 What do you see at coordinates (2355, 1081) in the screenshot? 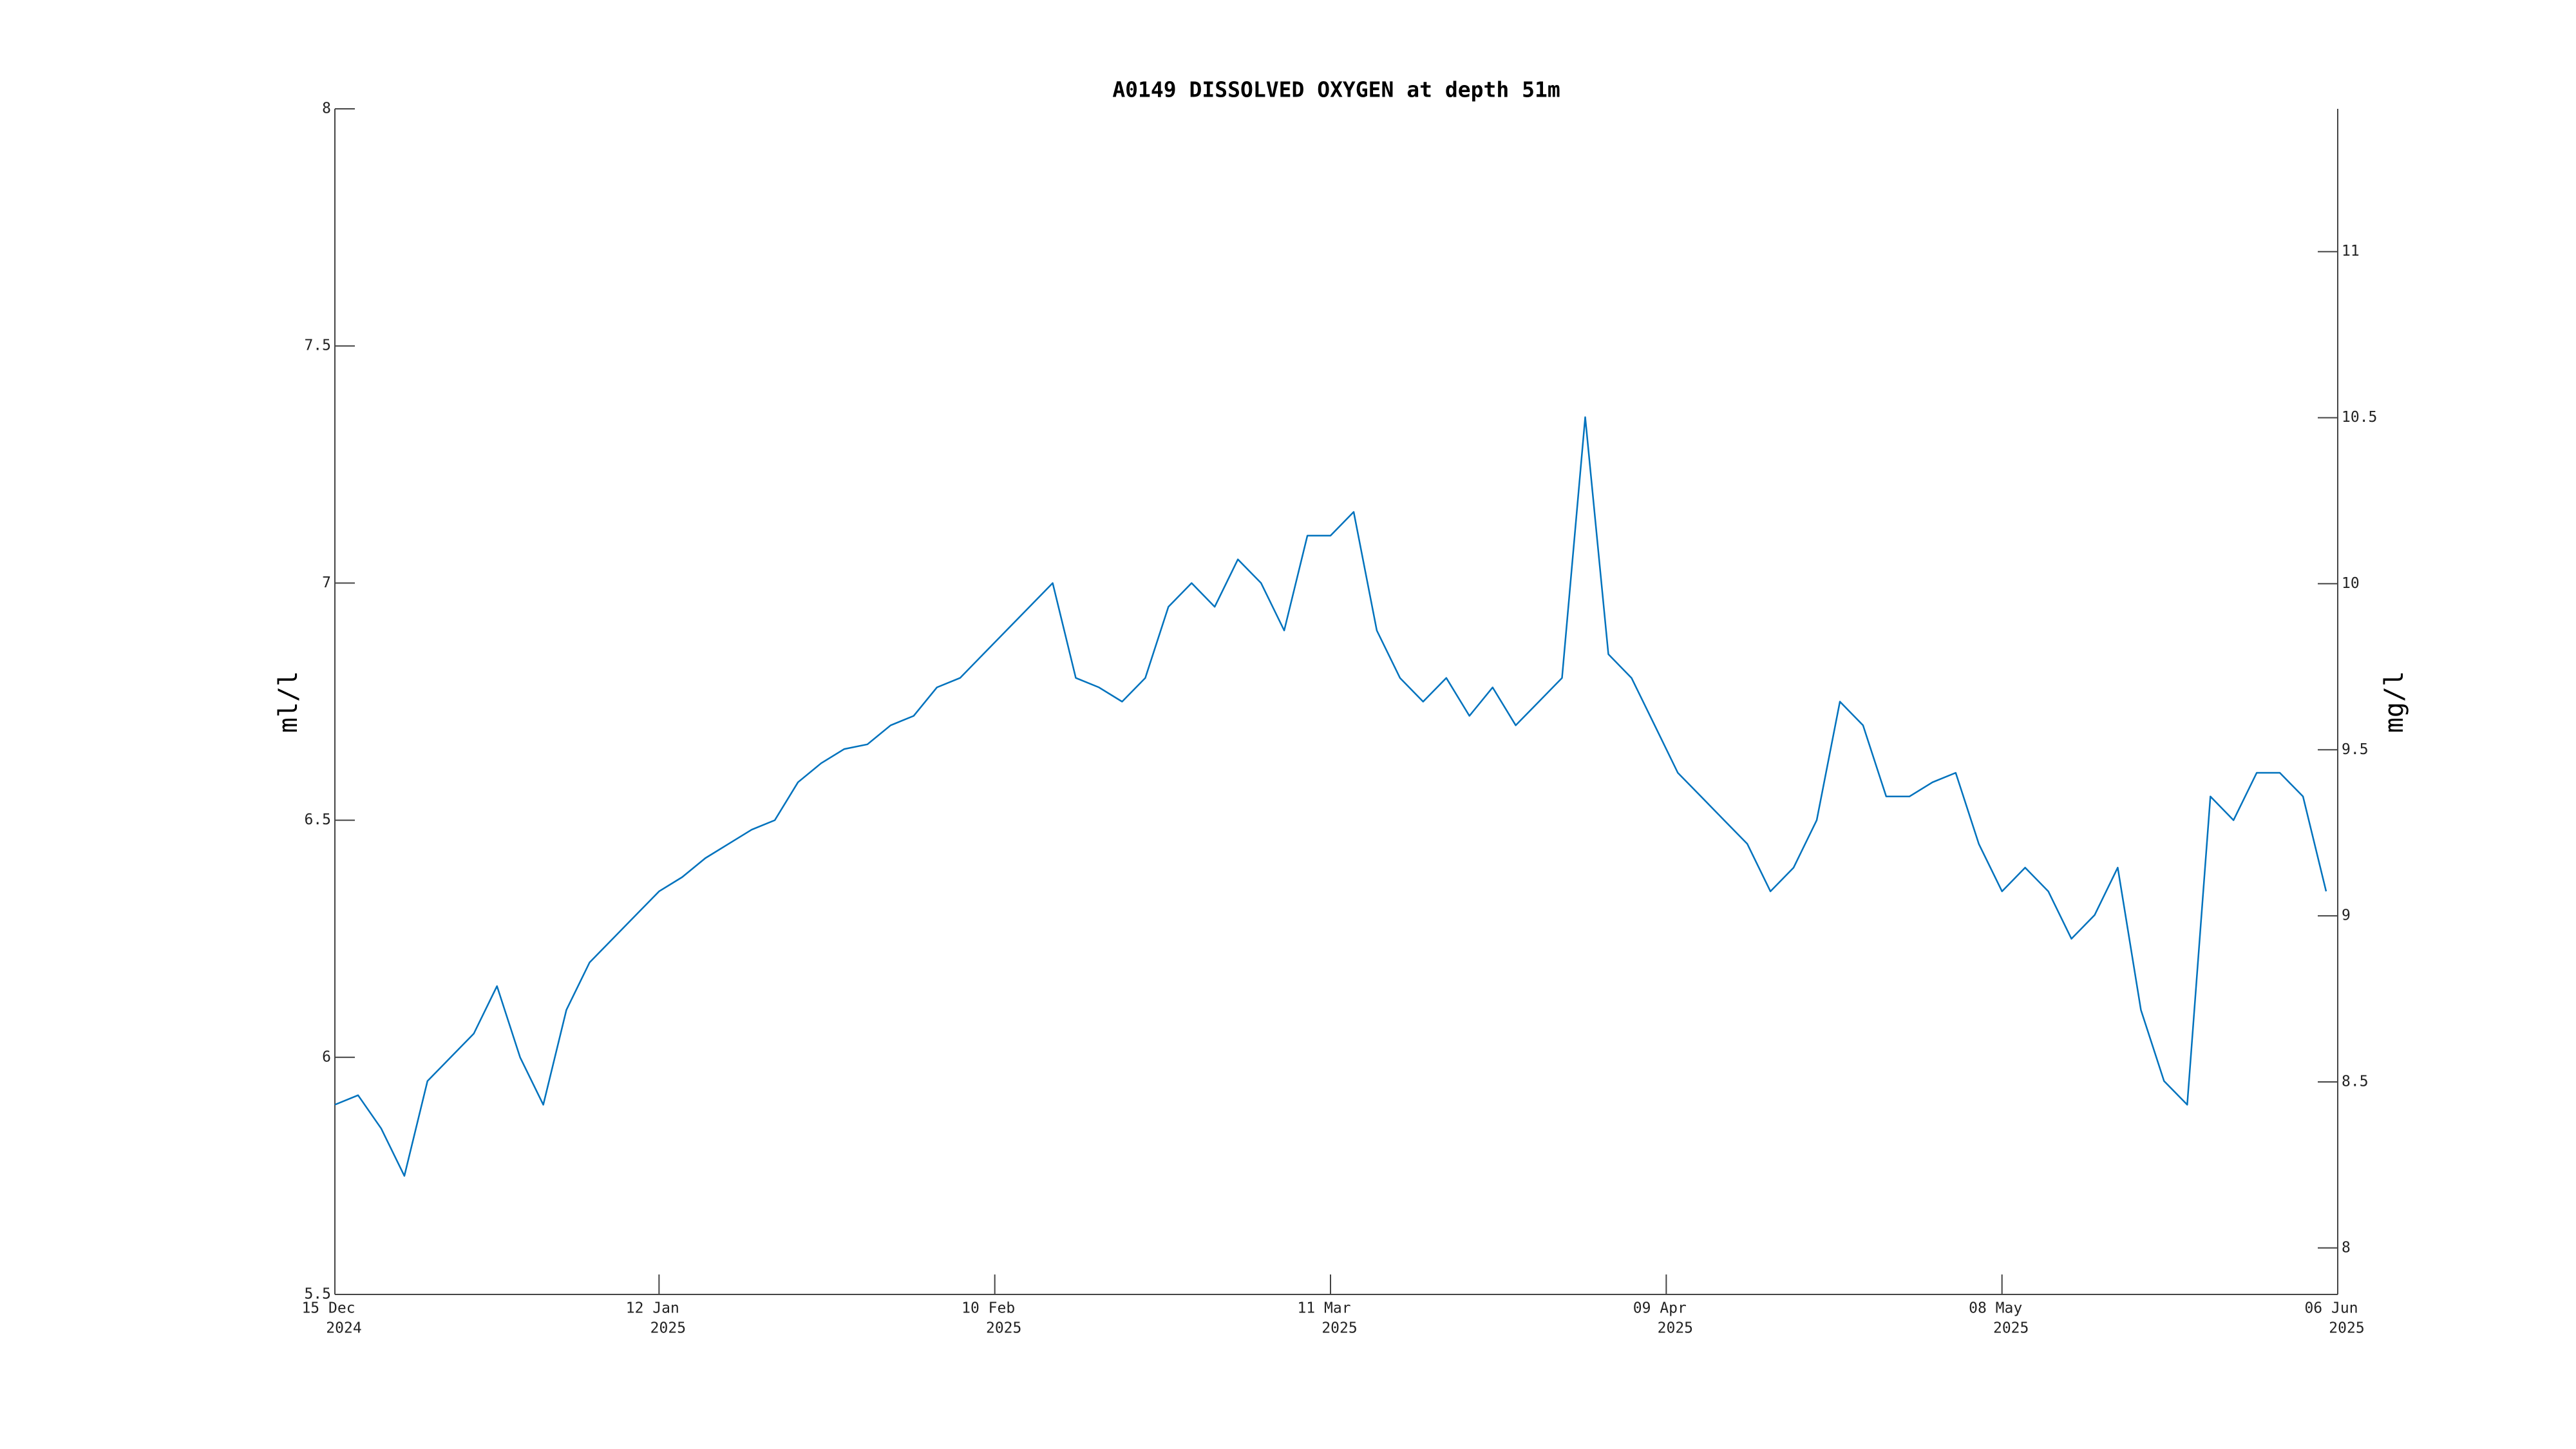
I see `y2-tick-label: 8.5` at bounding box center [2355, 1081].